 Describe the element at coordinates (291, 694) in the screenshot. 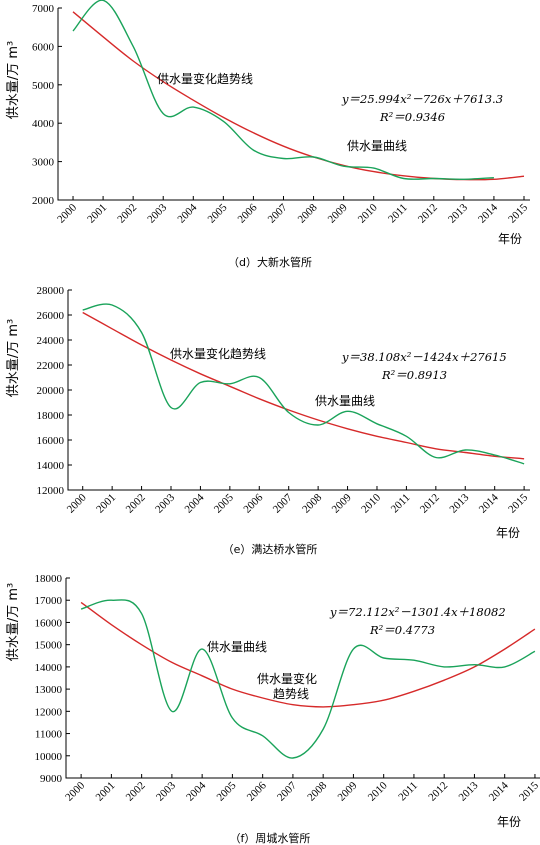

I see `trend-line-label-2: 趋势线` at that location.